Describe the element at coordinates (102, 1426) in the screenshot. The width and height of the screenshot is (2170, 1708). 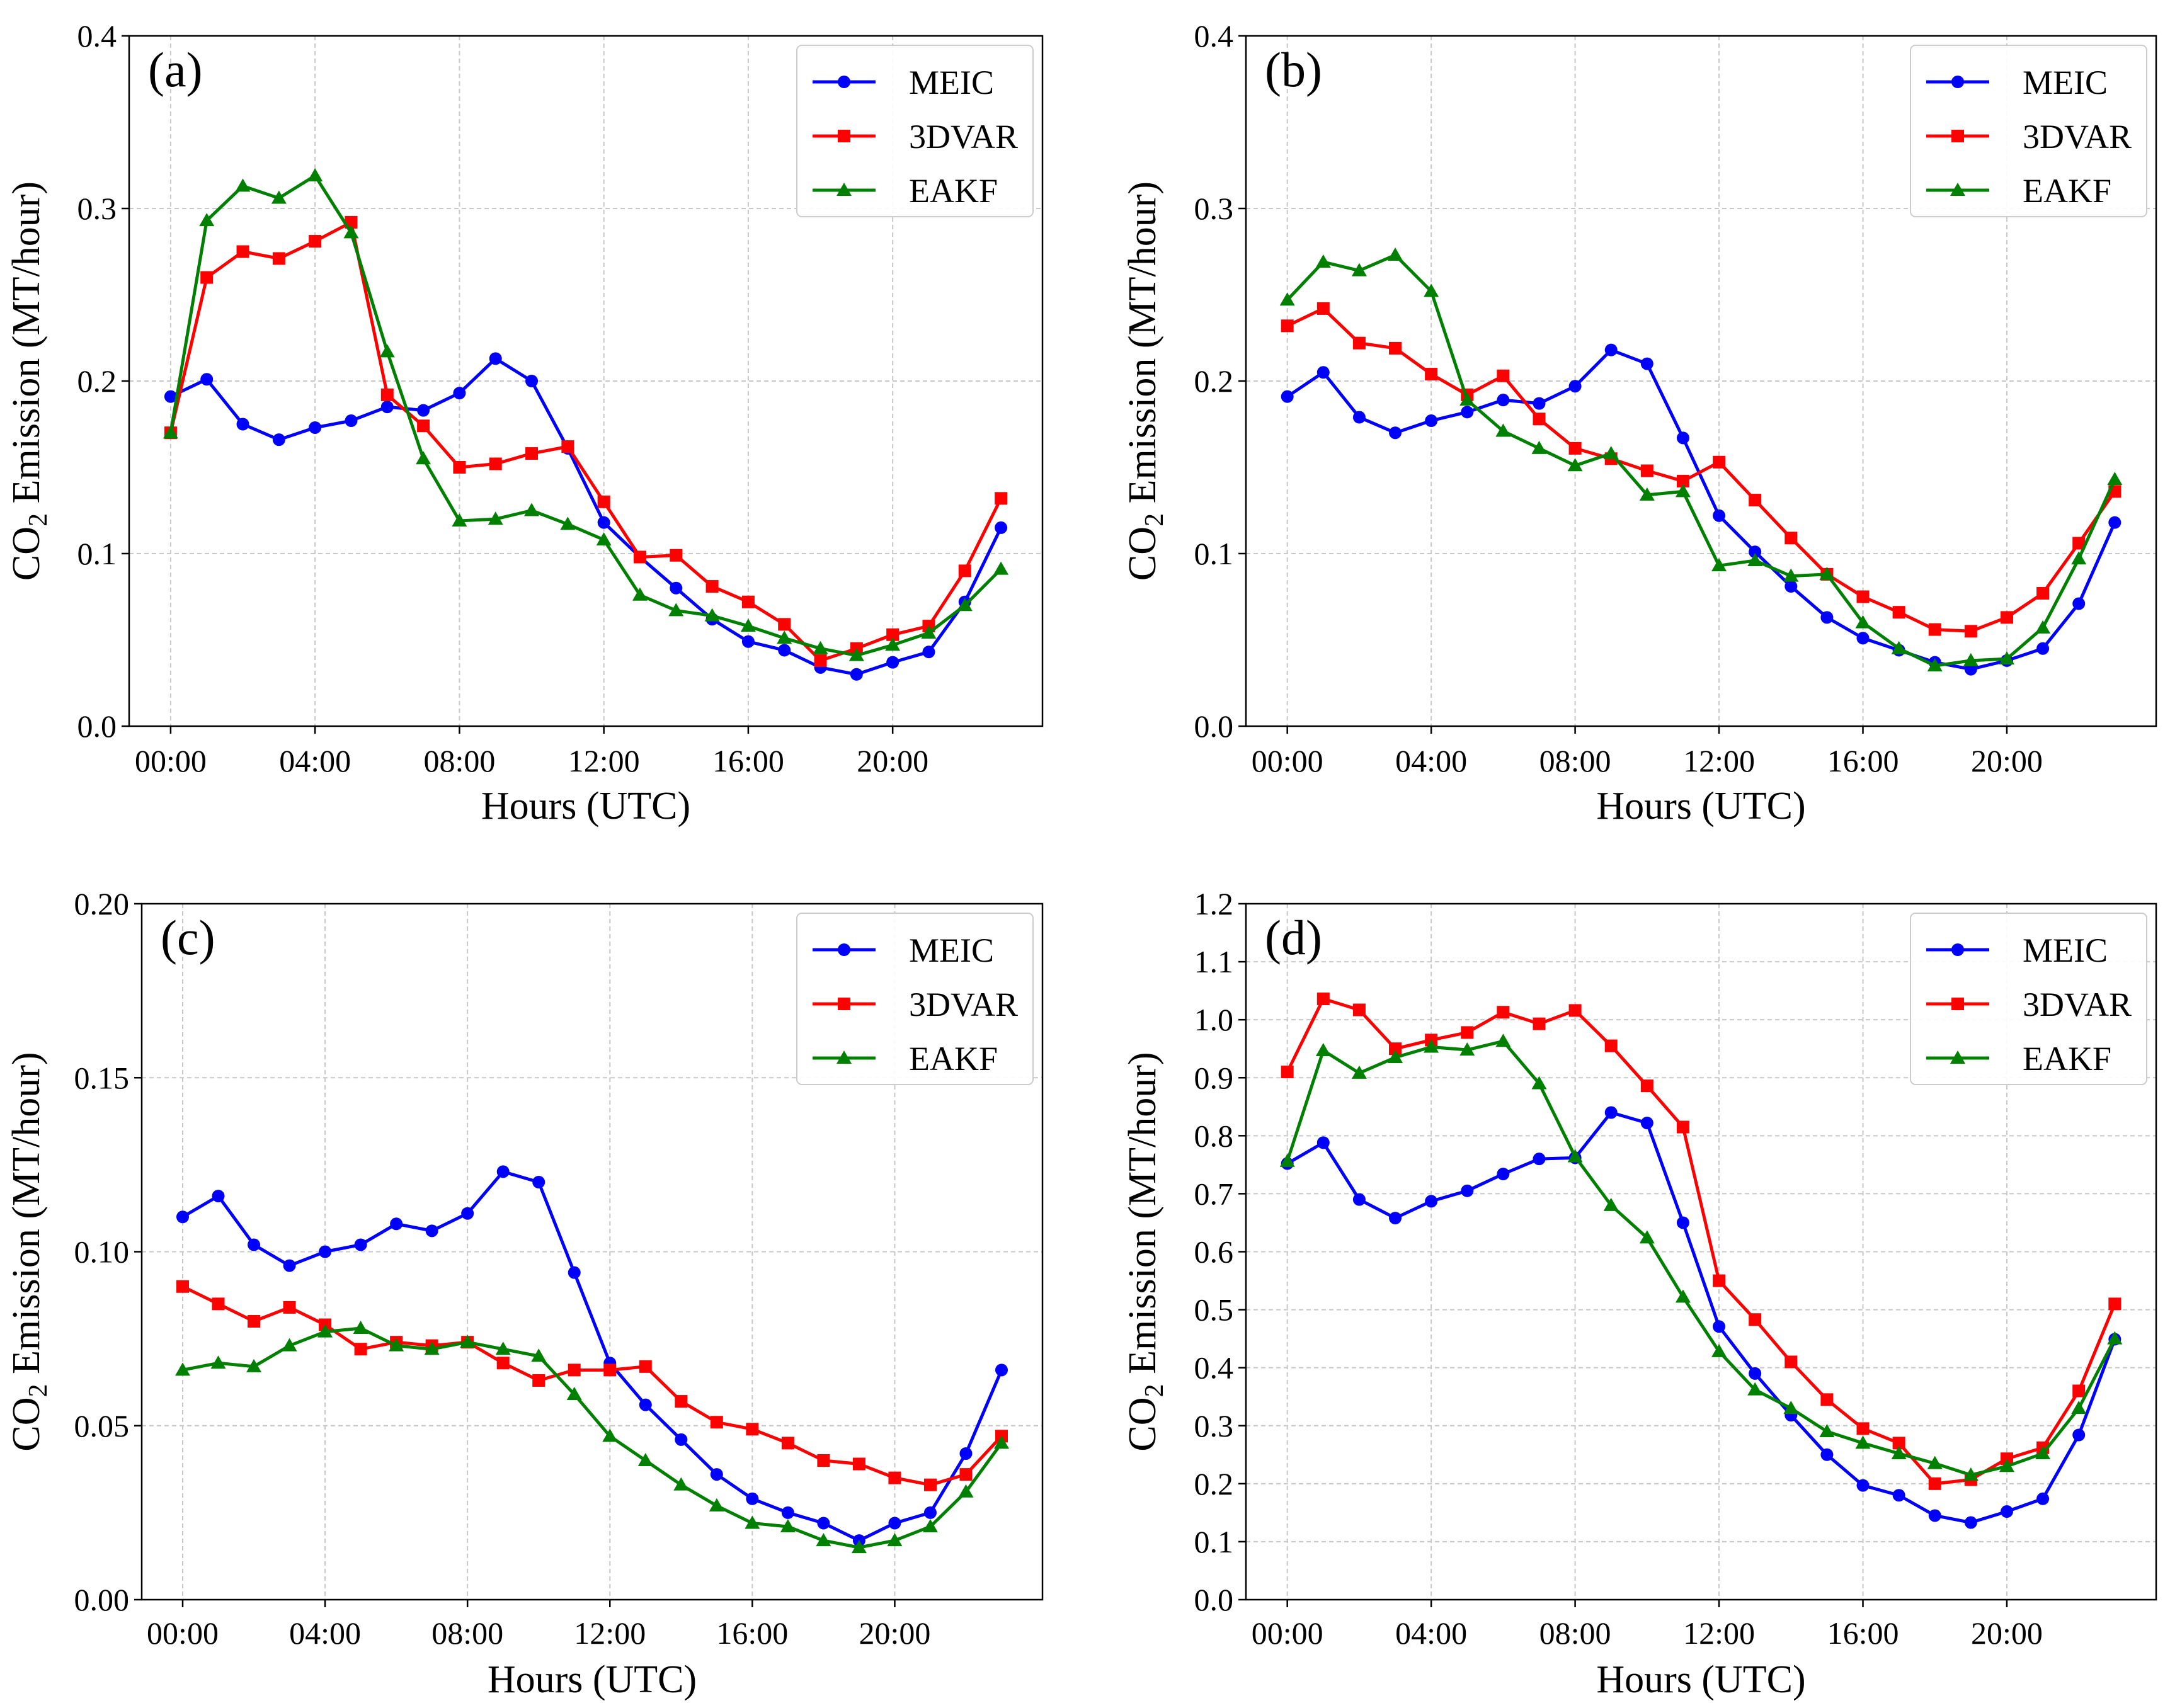
I see `y-tick-label: 0.05` at that location.